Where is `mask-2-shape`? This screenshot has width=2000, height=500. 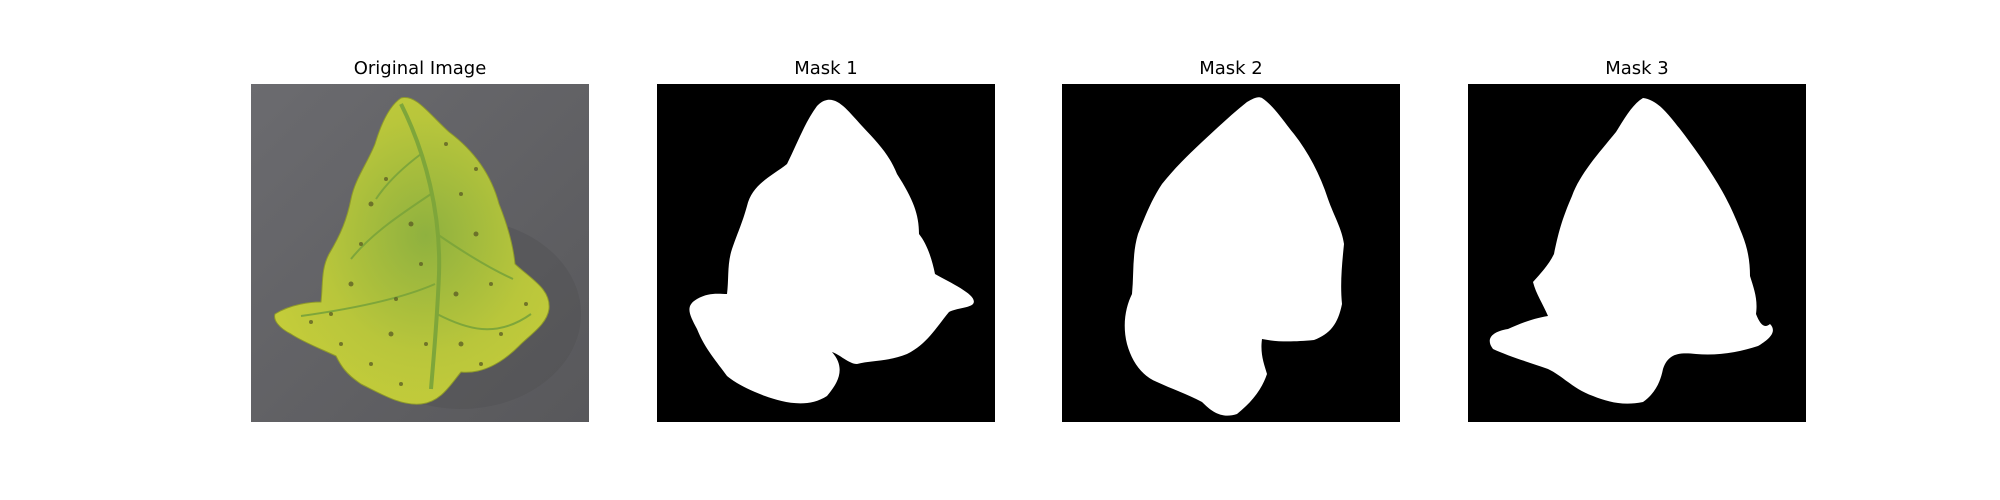 mask-2-shape is located at coordinates (1234, 256).